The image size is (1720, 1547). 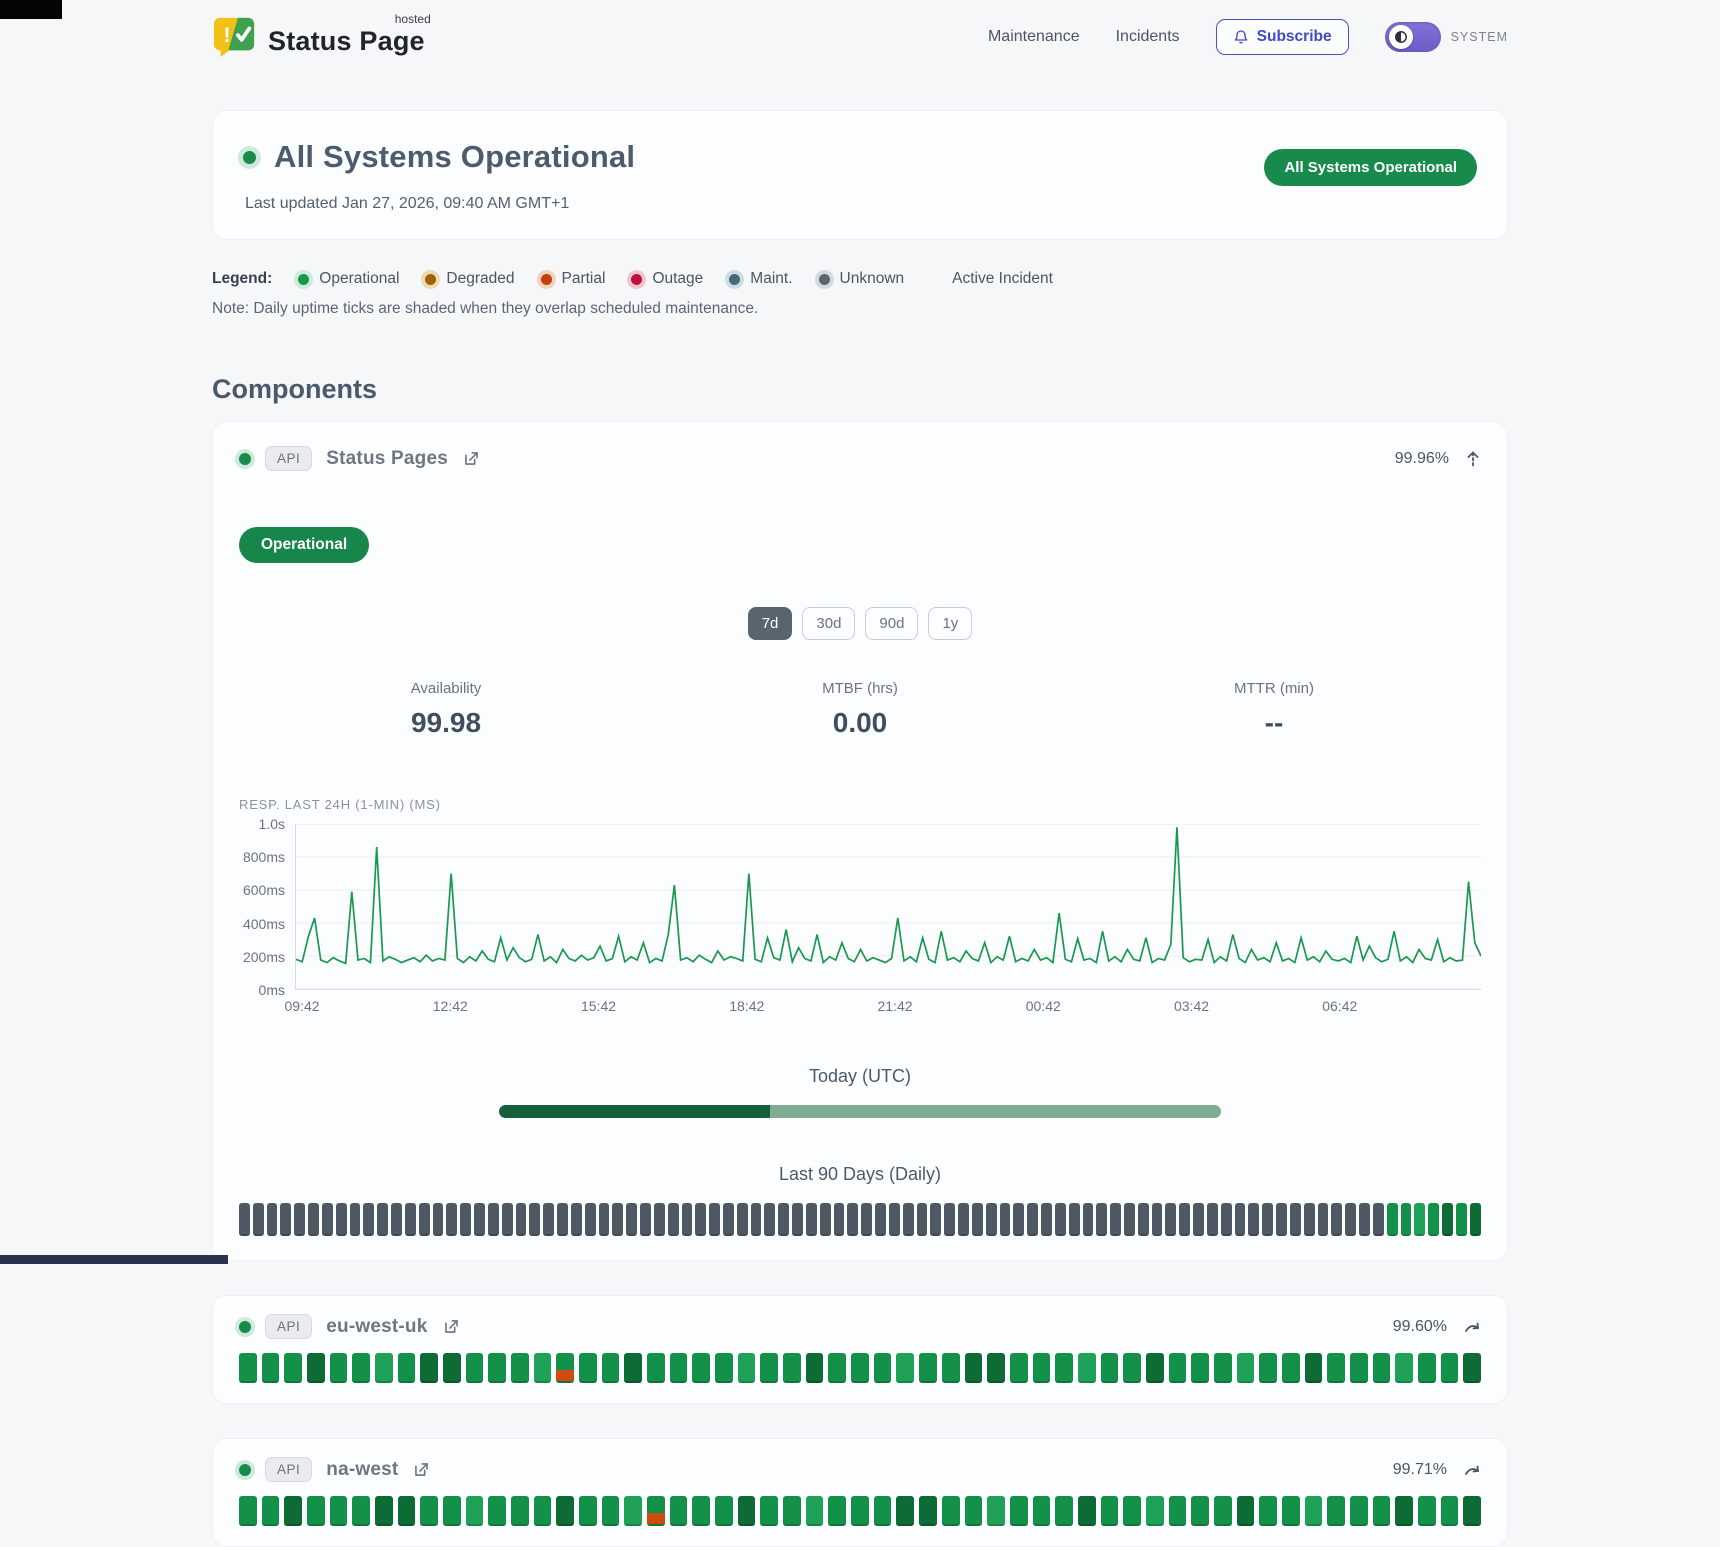 I want to click on collapse-arrow-icon, so click(x=1473, y=459).